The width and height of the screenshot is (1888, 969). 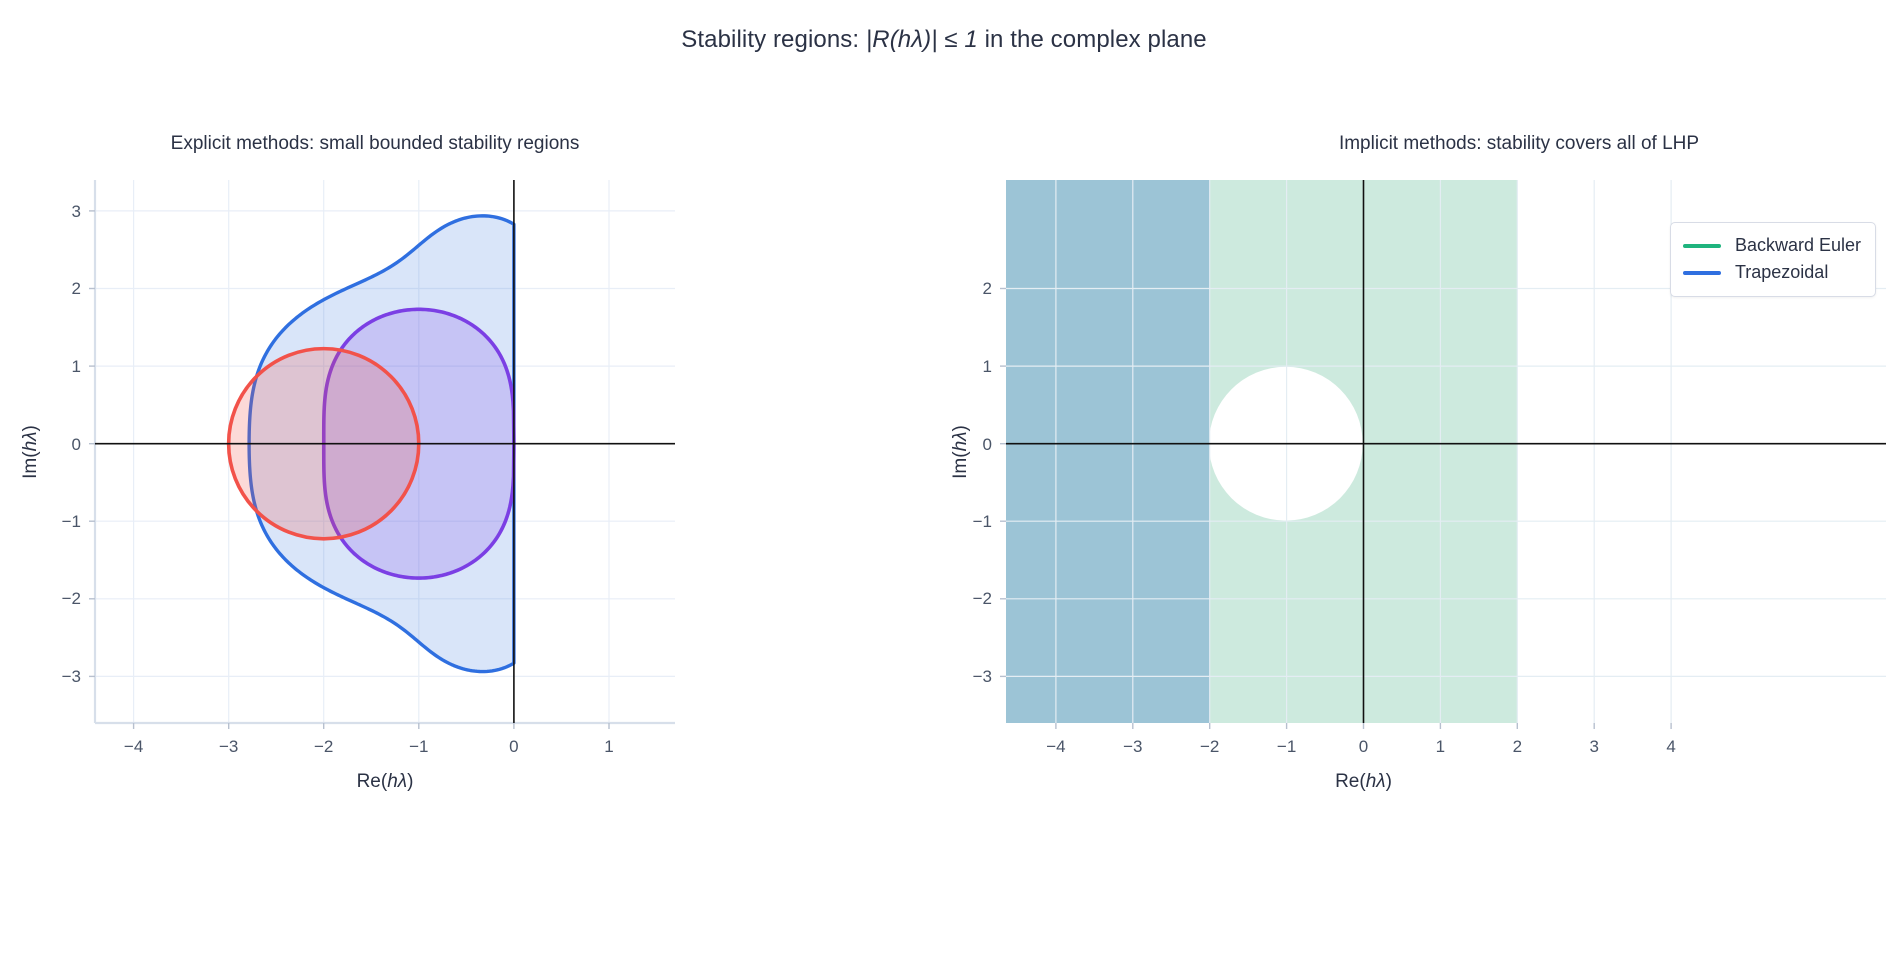 What do you see at coordinates (418, 746) in the screenshot?
I see `left-xtick-3: −1` at bounding box center [418, 746].